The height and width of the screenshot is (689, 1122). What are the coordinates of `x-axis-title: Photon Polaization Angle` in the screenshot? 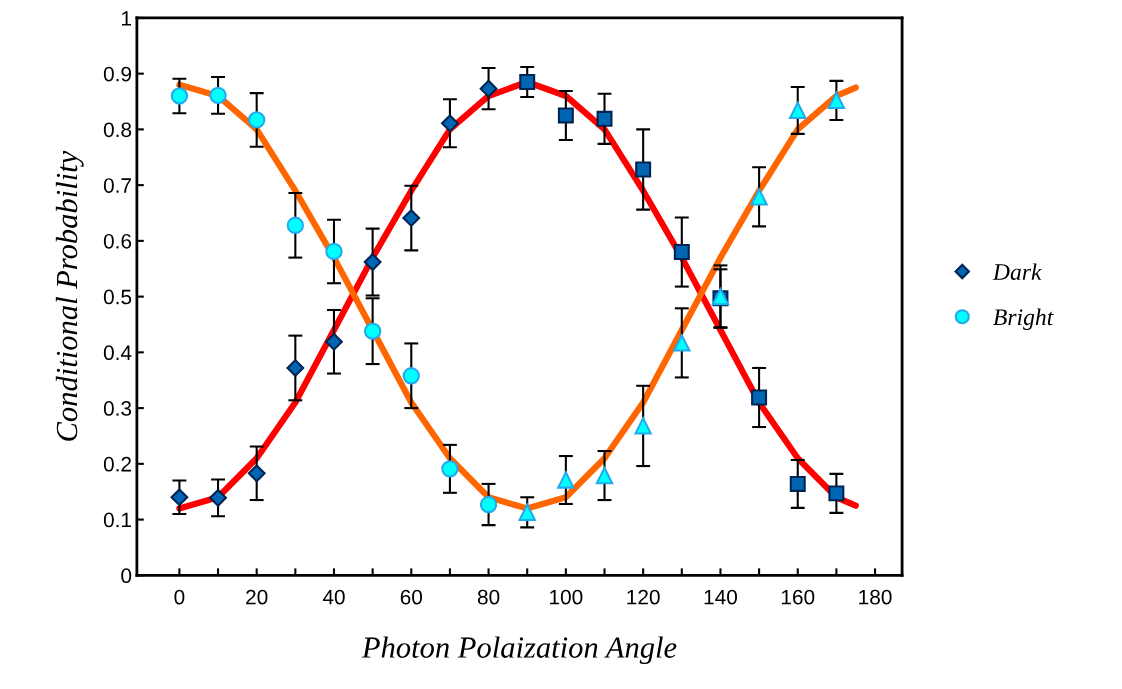 It's located at (519, 650).